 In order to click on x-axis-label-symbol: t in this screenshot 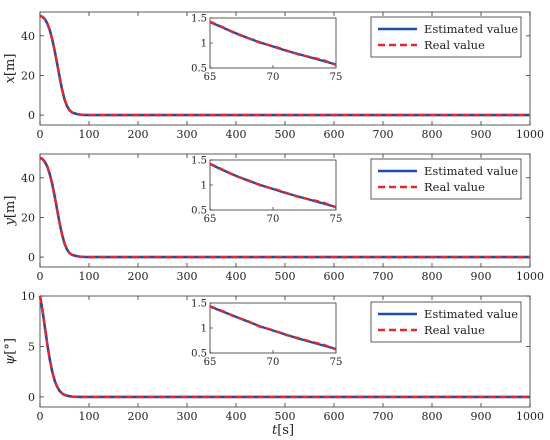, I will do `click(275, 430)`.